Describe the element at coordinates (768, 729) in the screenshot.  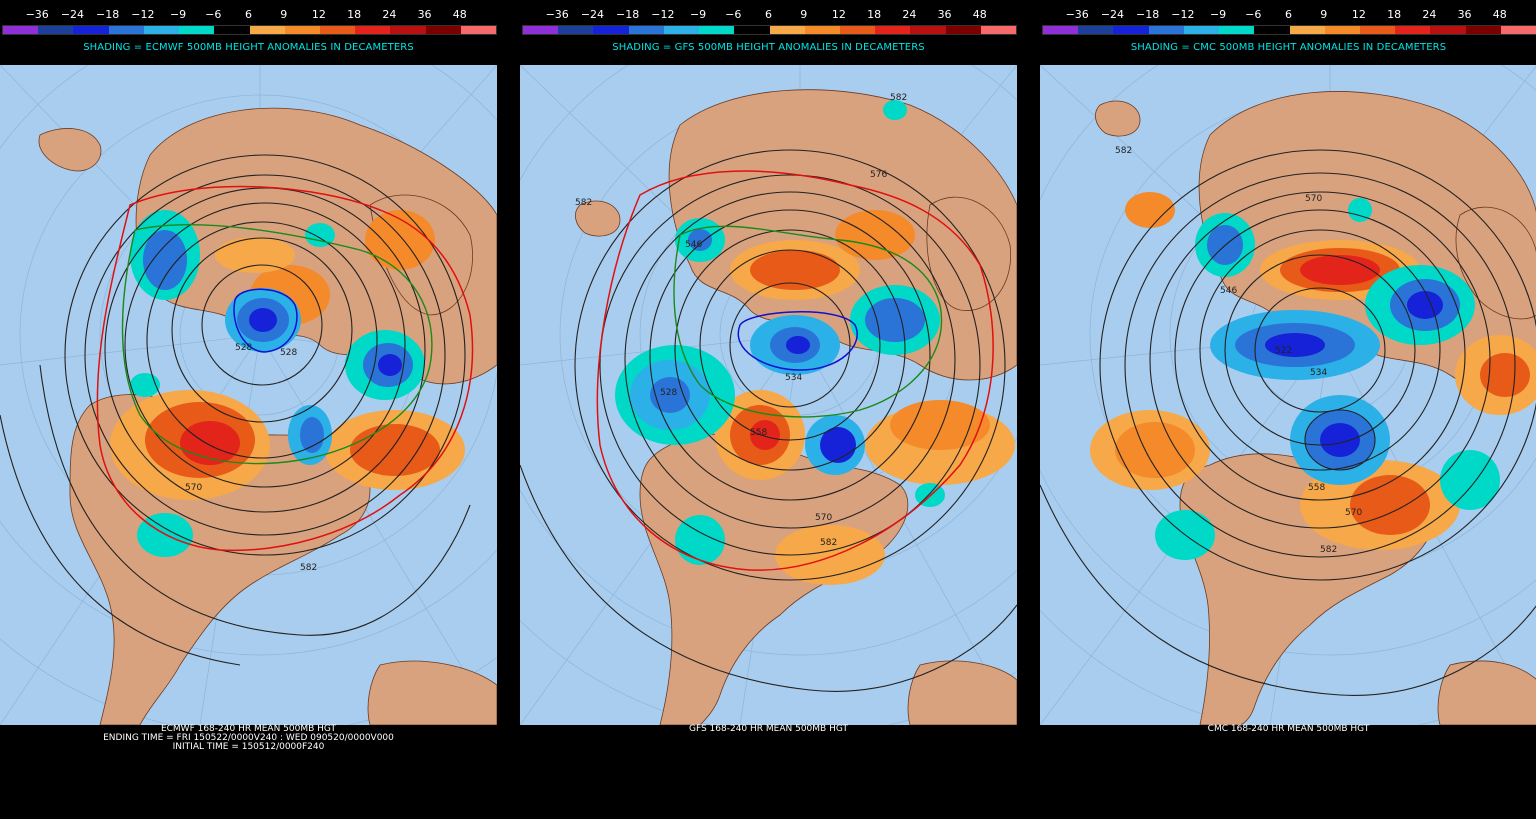
I see `footer-line: GFS 168-240 HR MEAN 500MB HGT` at that location.